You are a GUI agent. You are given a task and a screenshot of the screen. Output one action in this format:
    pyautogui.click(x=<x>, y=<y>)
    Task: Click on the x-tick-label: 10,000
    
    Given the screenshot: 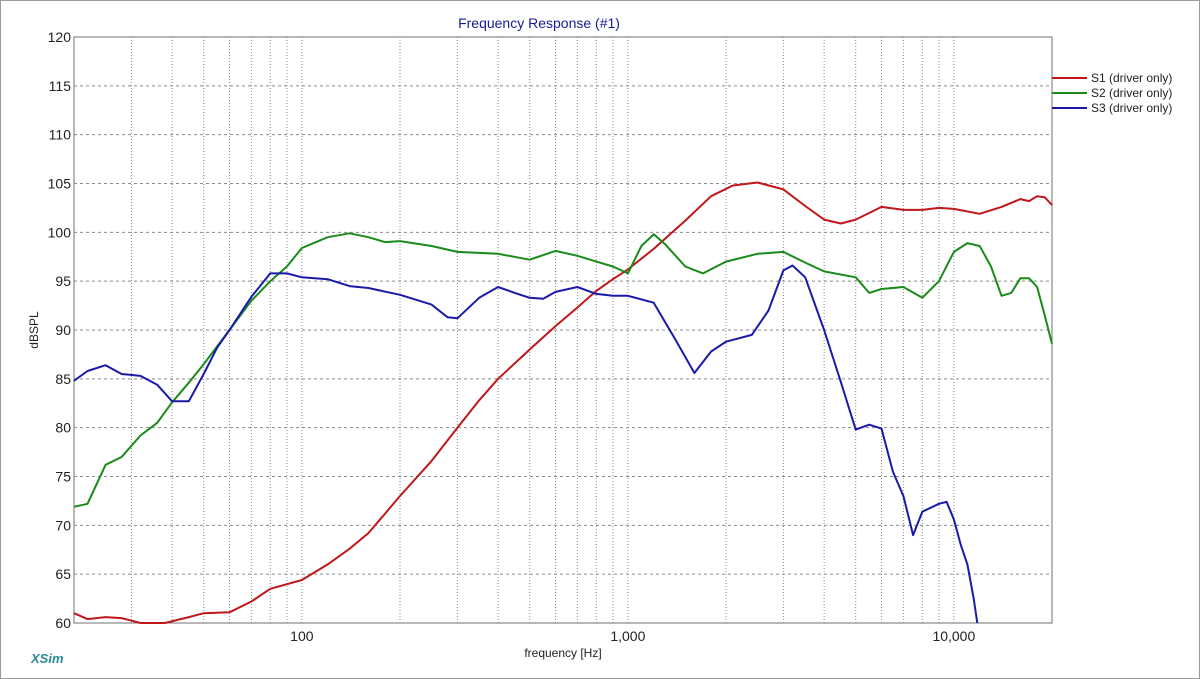 What is the action you would take?
    pyautogui.click(x=953, y=636)
    